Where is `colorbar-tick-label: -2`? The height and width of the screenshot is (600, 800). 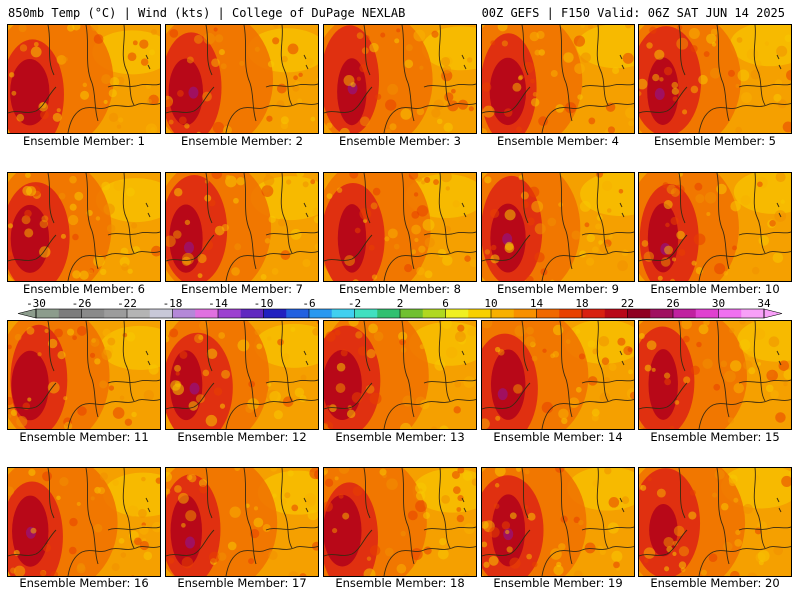
colorbar-tick-label: -2 is located at coordinates (354, 304).